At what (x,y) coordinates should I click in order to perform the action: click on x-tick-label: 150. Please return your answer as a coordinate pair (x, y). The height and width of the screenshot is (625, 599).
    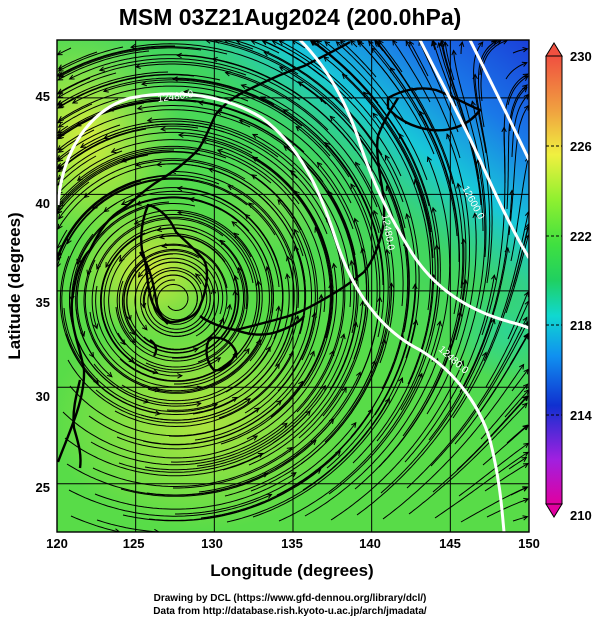
    Looking at the image, I should click on (529, 543).